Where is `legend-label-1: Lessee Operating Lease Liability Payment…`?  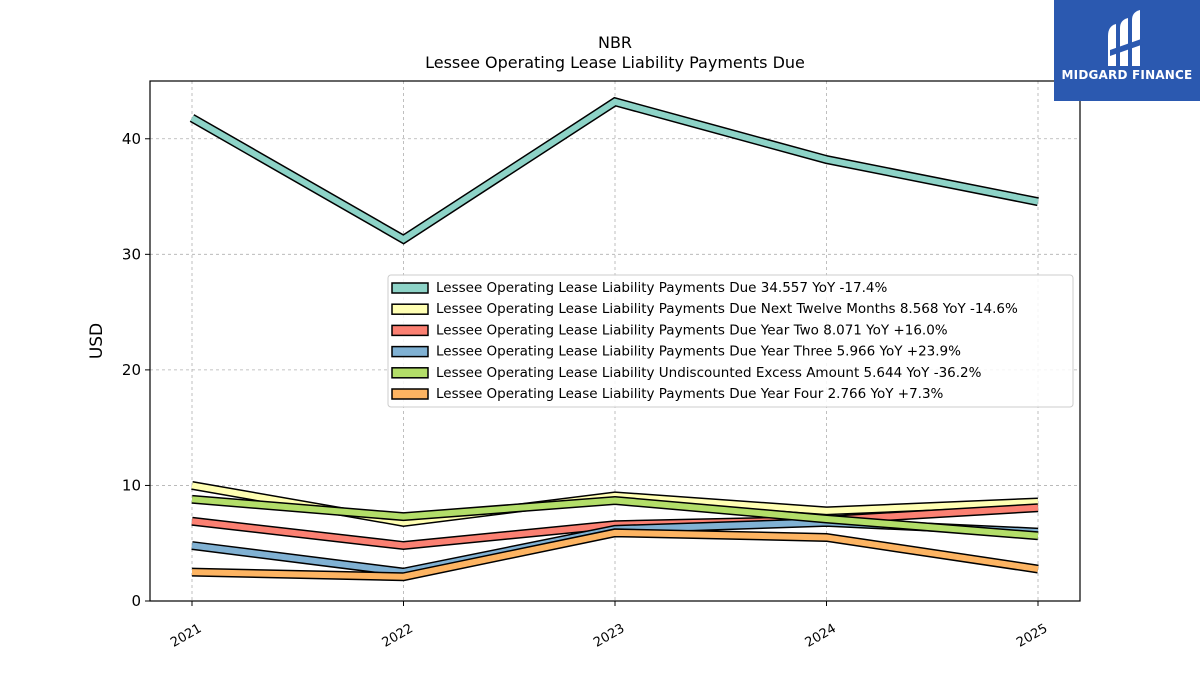
legend-label-1: Lessee Operating Lease Liability Payment… is located at coordinates (727, 309).